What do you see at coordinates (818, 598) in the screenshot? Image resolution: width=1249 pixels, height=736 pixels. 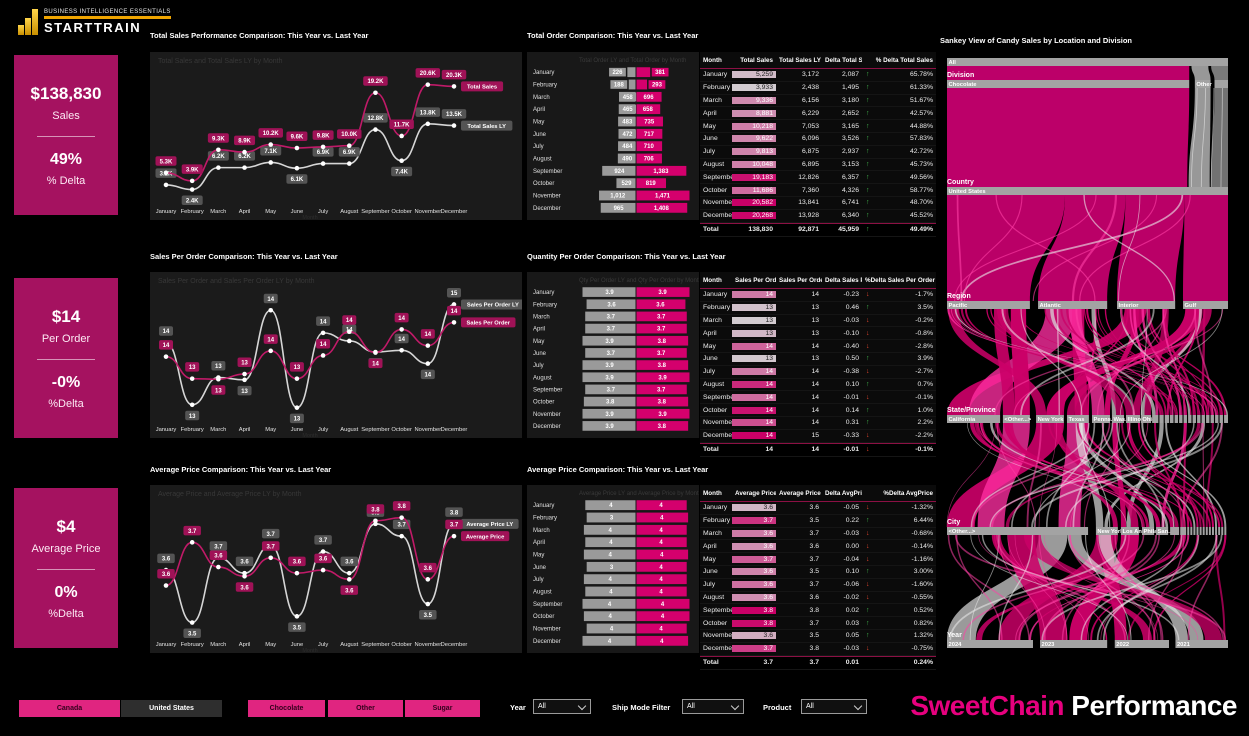 I see `table-row: August 3.6 3.6 -0.02 ↓ -0.55%` at bounding box center [818, 598].